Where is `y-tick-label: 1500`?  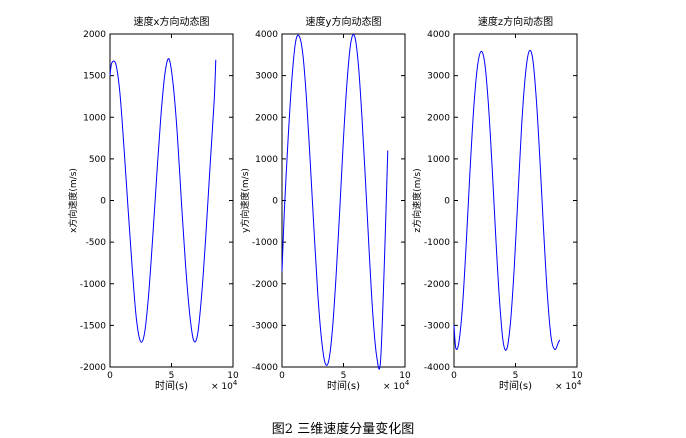 y-tick-label: 1500 is located at coordinates (94, 77).